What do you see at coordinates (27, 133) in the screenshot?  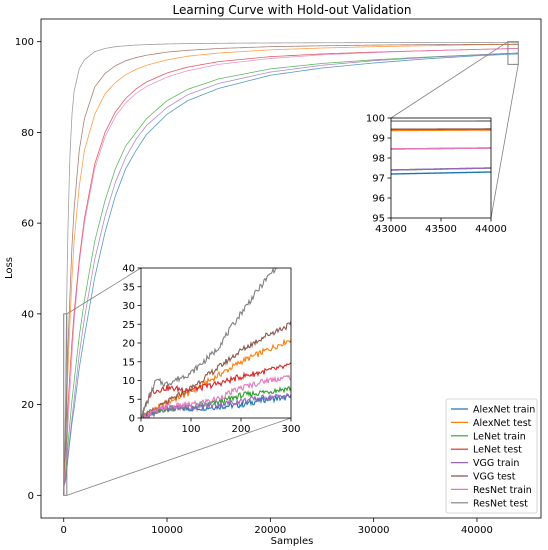 I see `y-tick-label: 80` at bounding box center [27, 133].